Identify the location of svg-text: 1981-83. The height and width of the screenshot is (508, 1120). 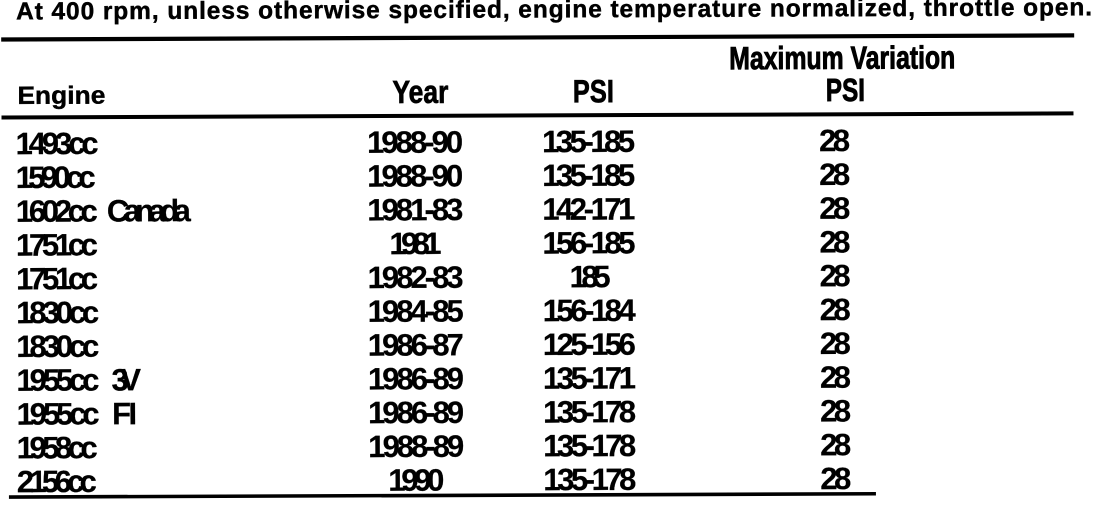
(415, 209).